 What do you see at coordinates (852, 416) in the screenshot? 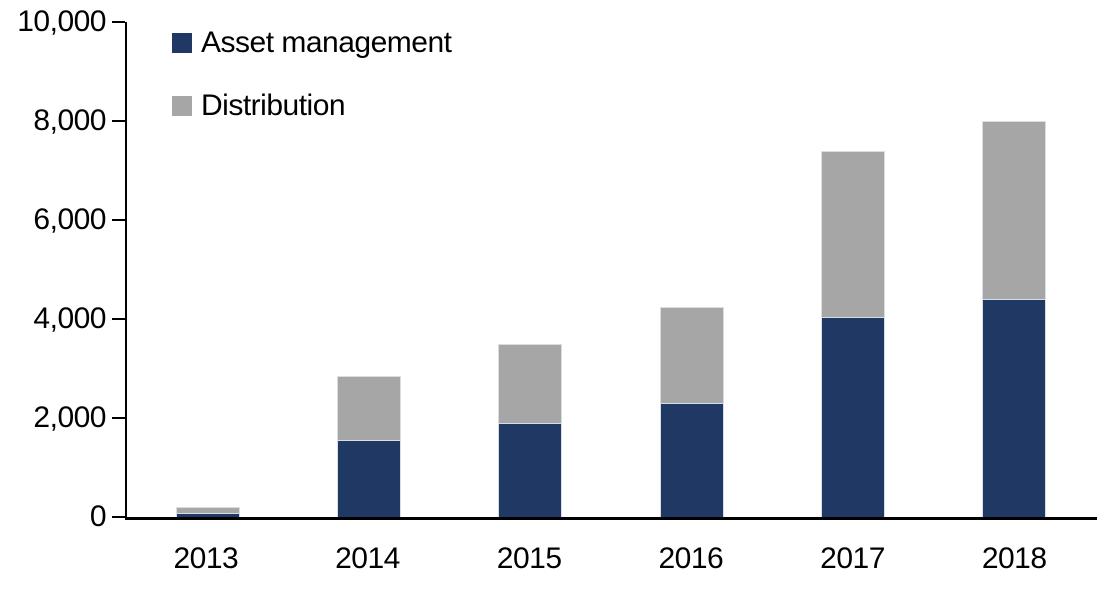
I see `bar-segment-asset-management-2017` at bounding box center [852, 416].